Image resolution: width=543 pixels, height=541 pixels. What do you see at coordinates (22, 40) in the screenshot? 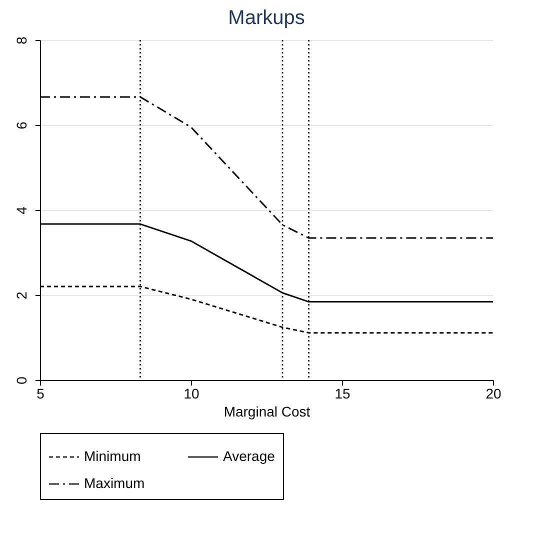
I see `y-tick-label: 8` at bounding box center [22, 40].